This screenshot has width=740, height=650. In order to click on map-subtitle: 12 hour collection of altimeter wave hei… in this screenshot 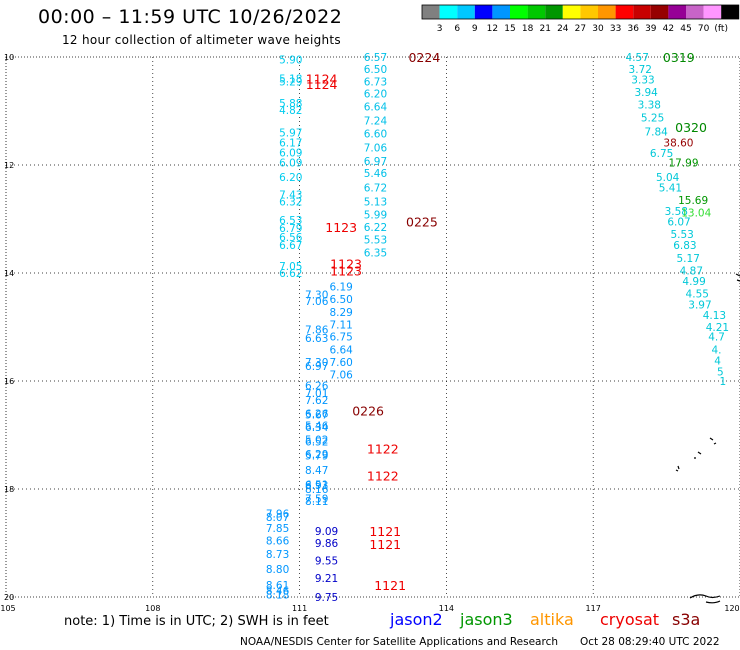, I will do `click(201, 40)`.